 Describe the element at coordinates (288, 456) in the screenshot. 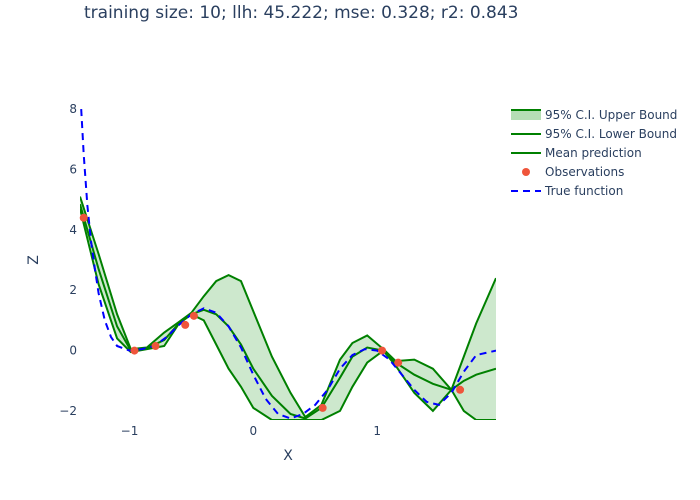

I see `x-axis-title: X` at that location.